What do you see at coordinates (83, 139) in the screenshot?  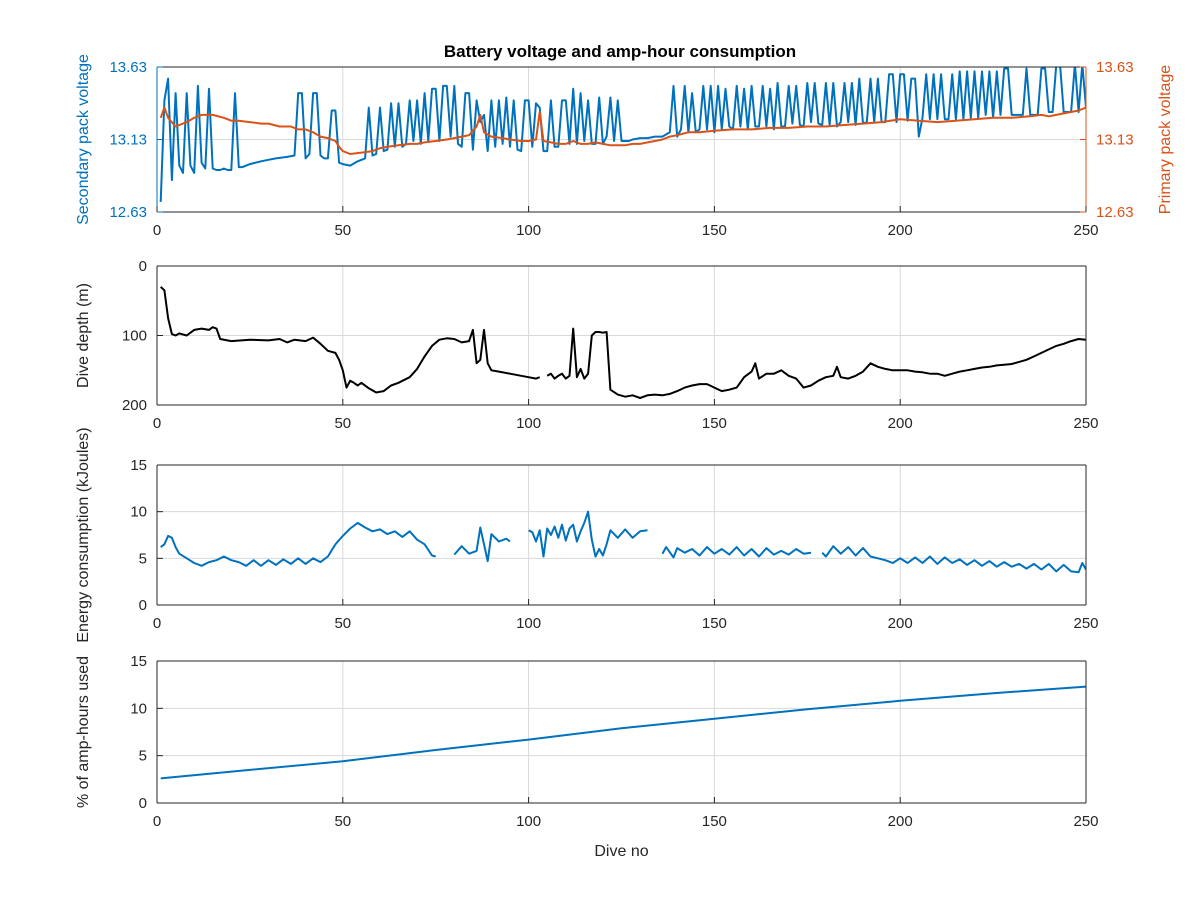 I see `y-axis-label: Secondary pack voltage` at bounding box center [83, 139].